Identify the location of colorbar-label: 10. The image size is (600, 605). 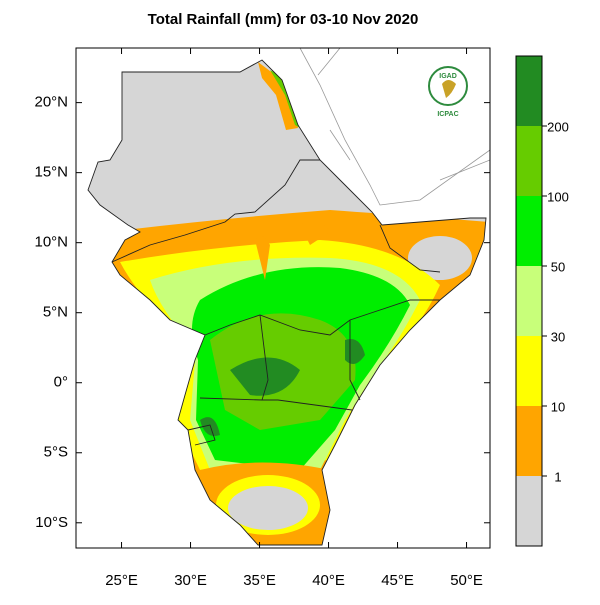
(558, 406).